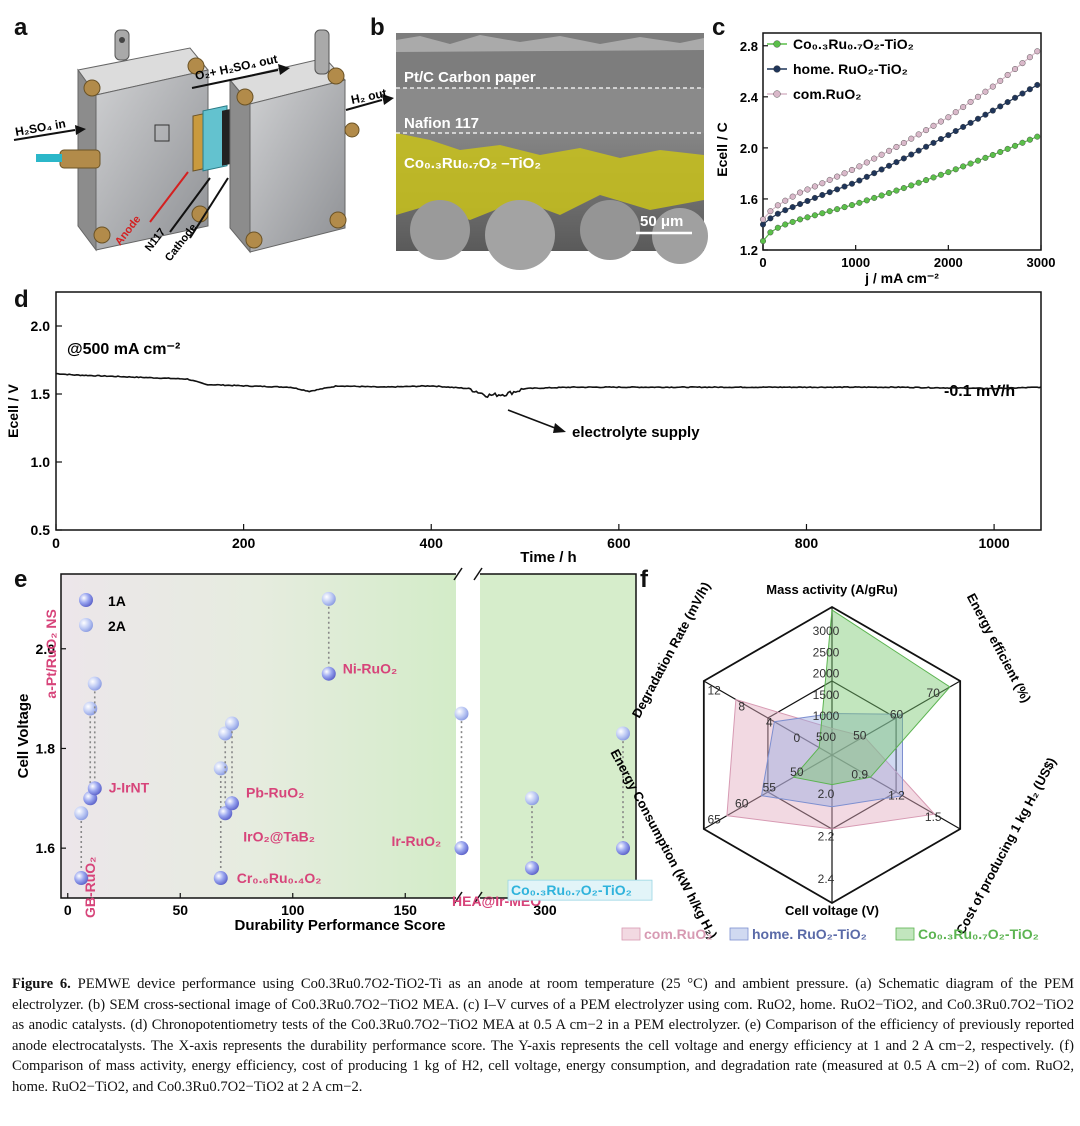 Image resolution: width=1080 pixels, height=1126 pixels. Describe the element at coordinates (1041, 262) in the screenshot. I see `x-tick-label: 3000` at that location.